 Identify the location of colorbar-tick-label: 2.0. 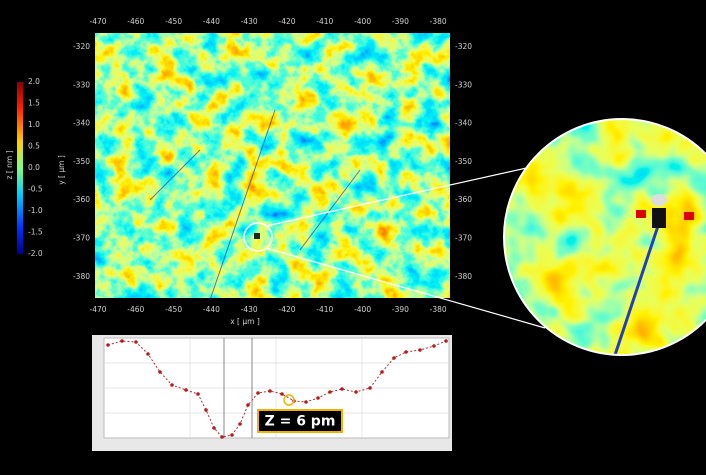
(34, 81).